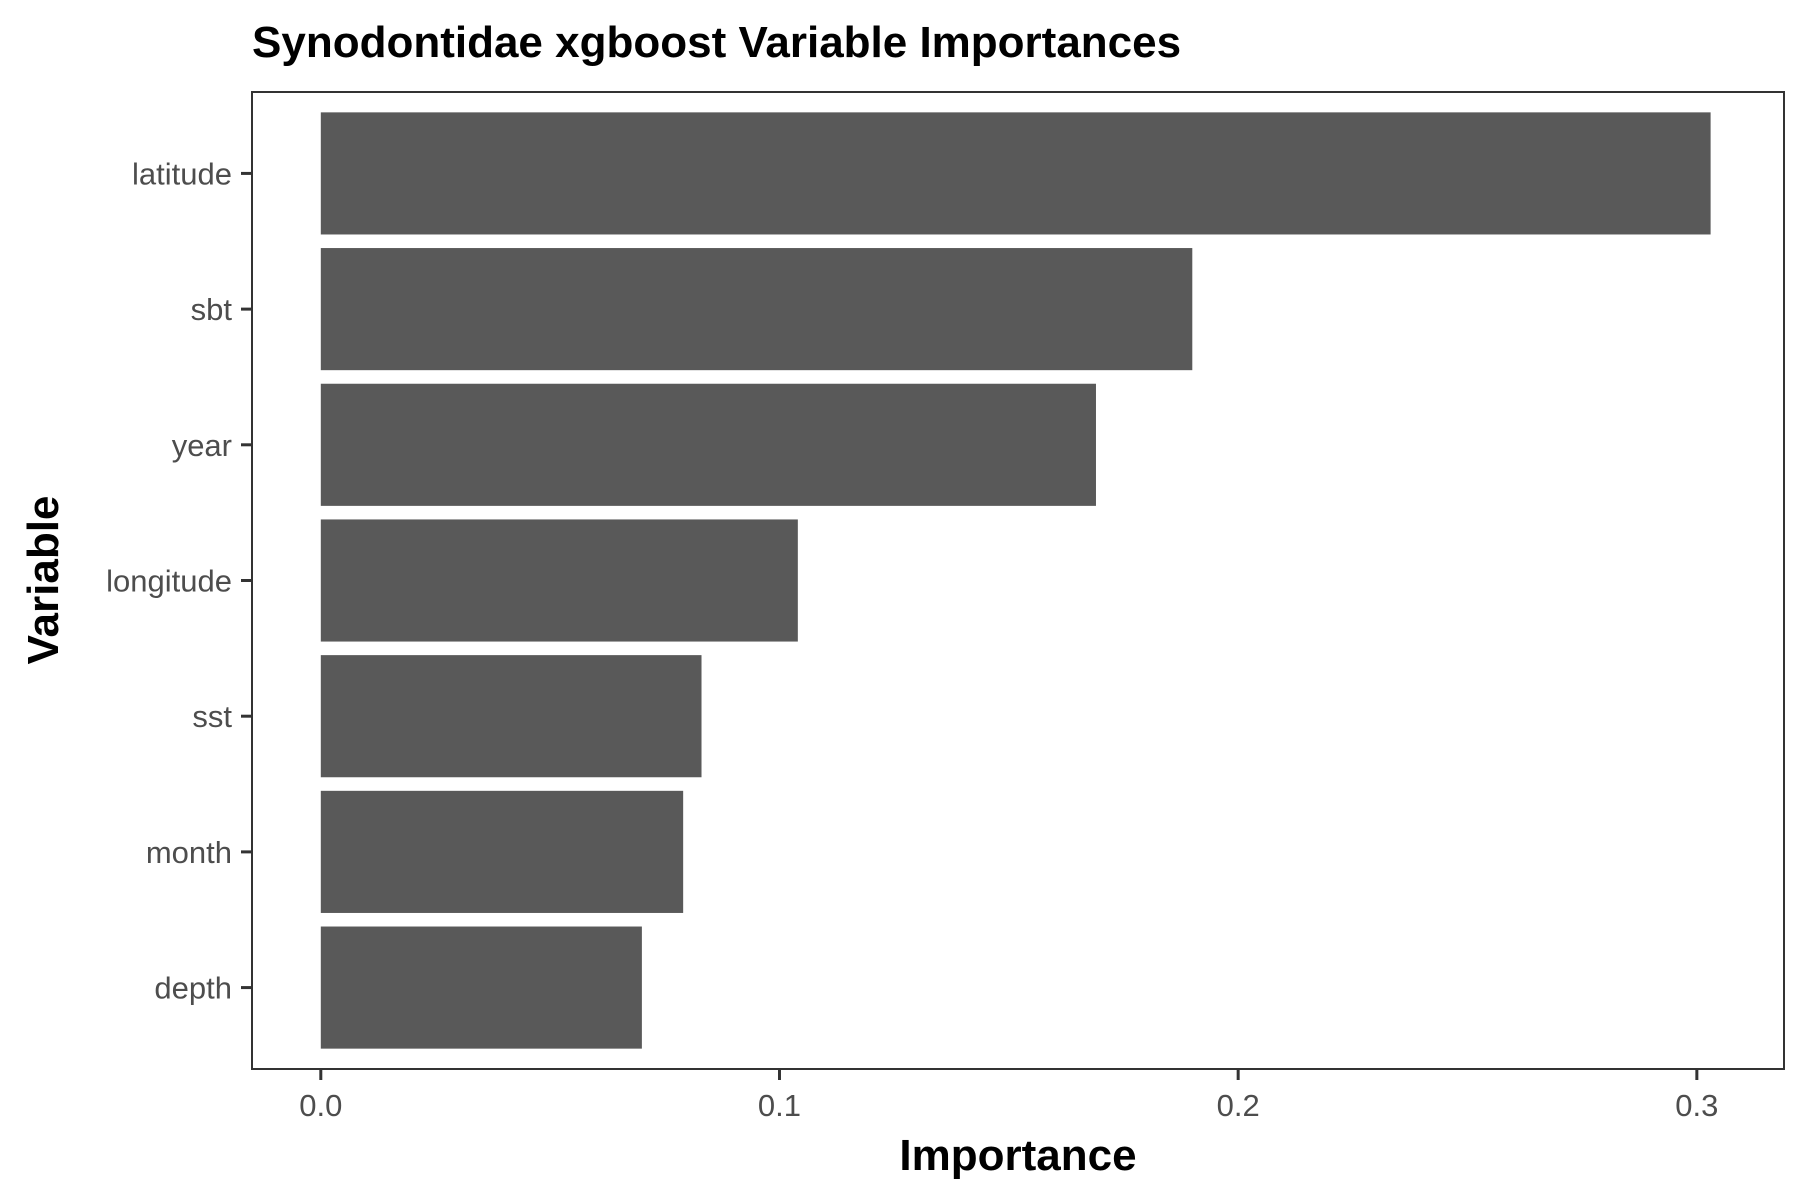  What do you see at coordinates (1008, 1096) in the screenshot?
I see `x-axis: 0.0 0.1 0.2 0.3` at bounding box center [1008, 1096].